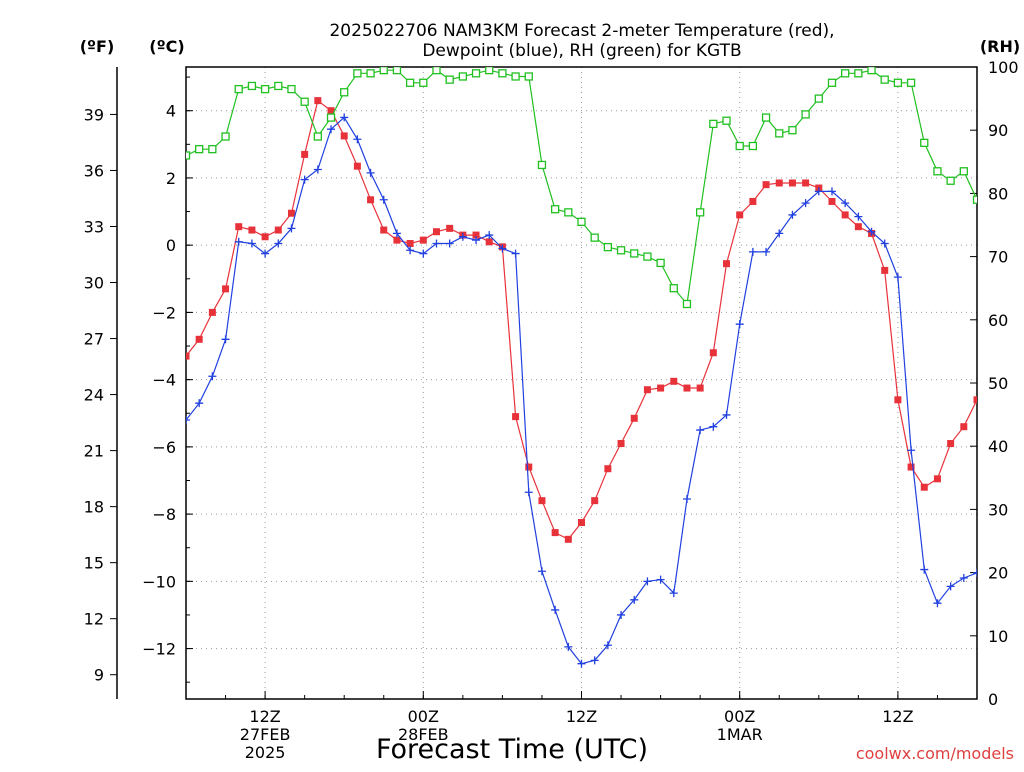 The height and width of the screenshot is (772, 1024). I want to click on fahrenheit-tick-label: 12, so click(94, 619).